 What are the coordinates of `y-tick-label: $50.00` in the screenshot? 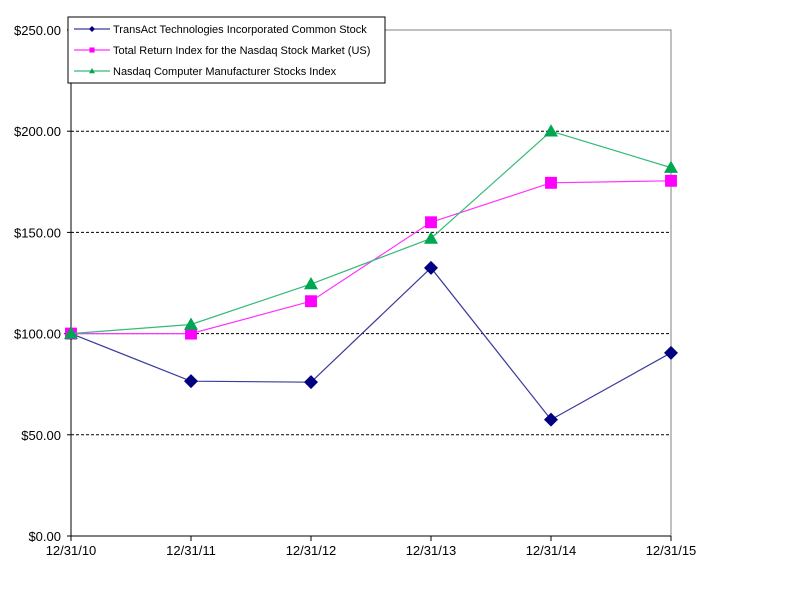 It's located at (41, 435).